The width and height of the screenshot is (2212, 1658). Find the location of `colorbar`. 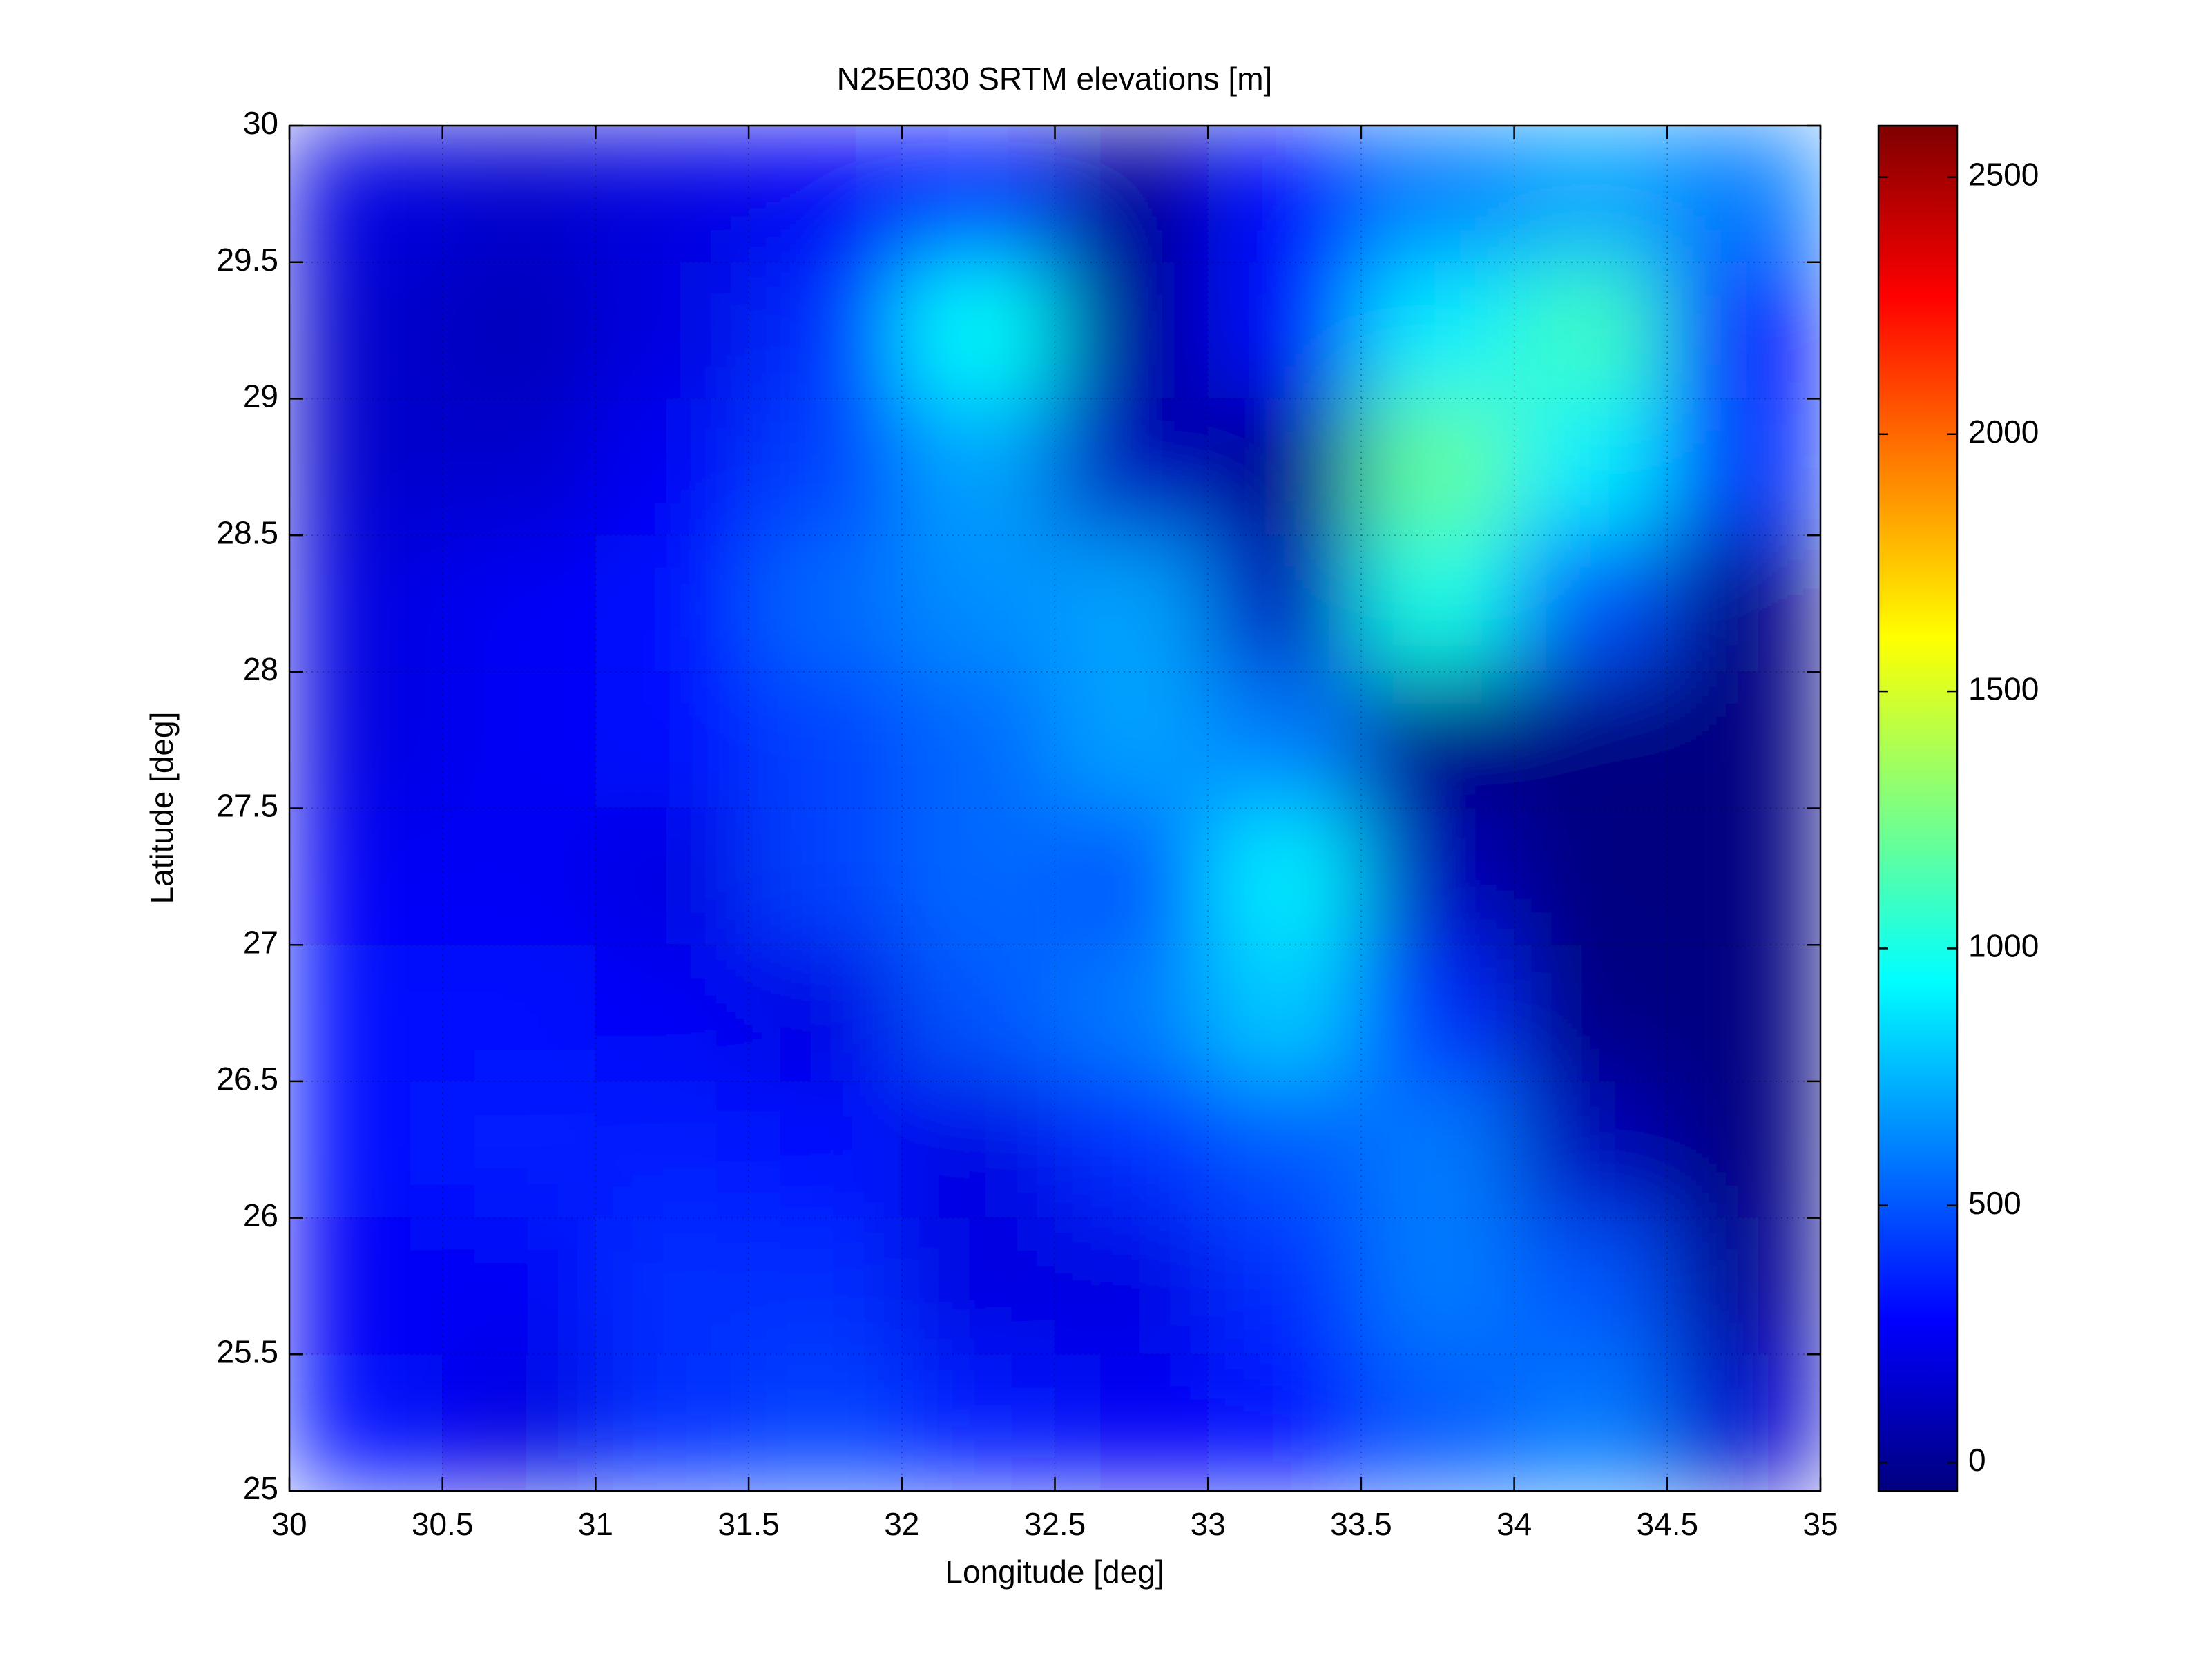

colorbar is located at coordinates (1918, 808).